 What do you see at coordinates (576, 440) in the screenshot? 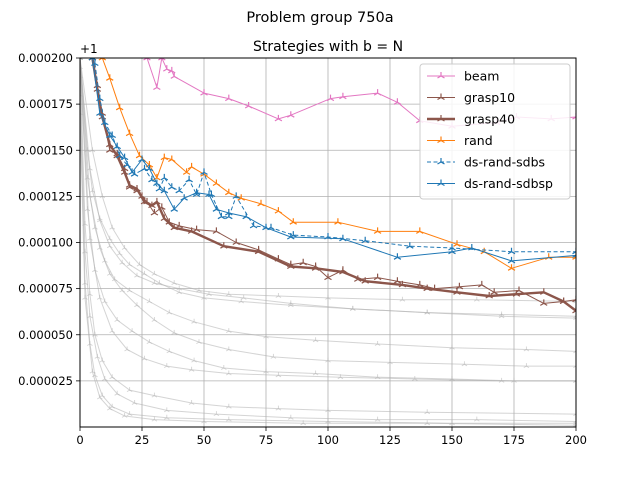
I see `x-tick-label: 200` at bounding box center [576, 440].